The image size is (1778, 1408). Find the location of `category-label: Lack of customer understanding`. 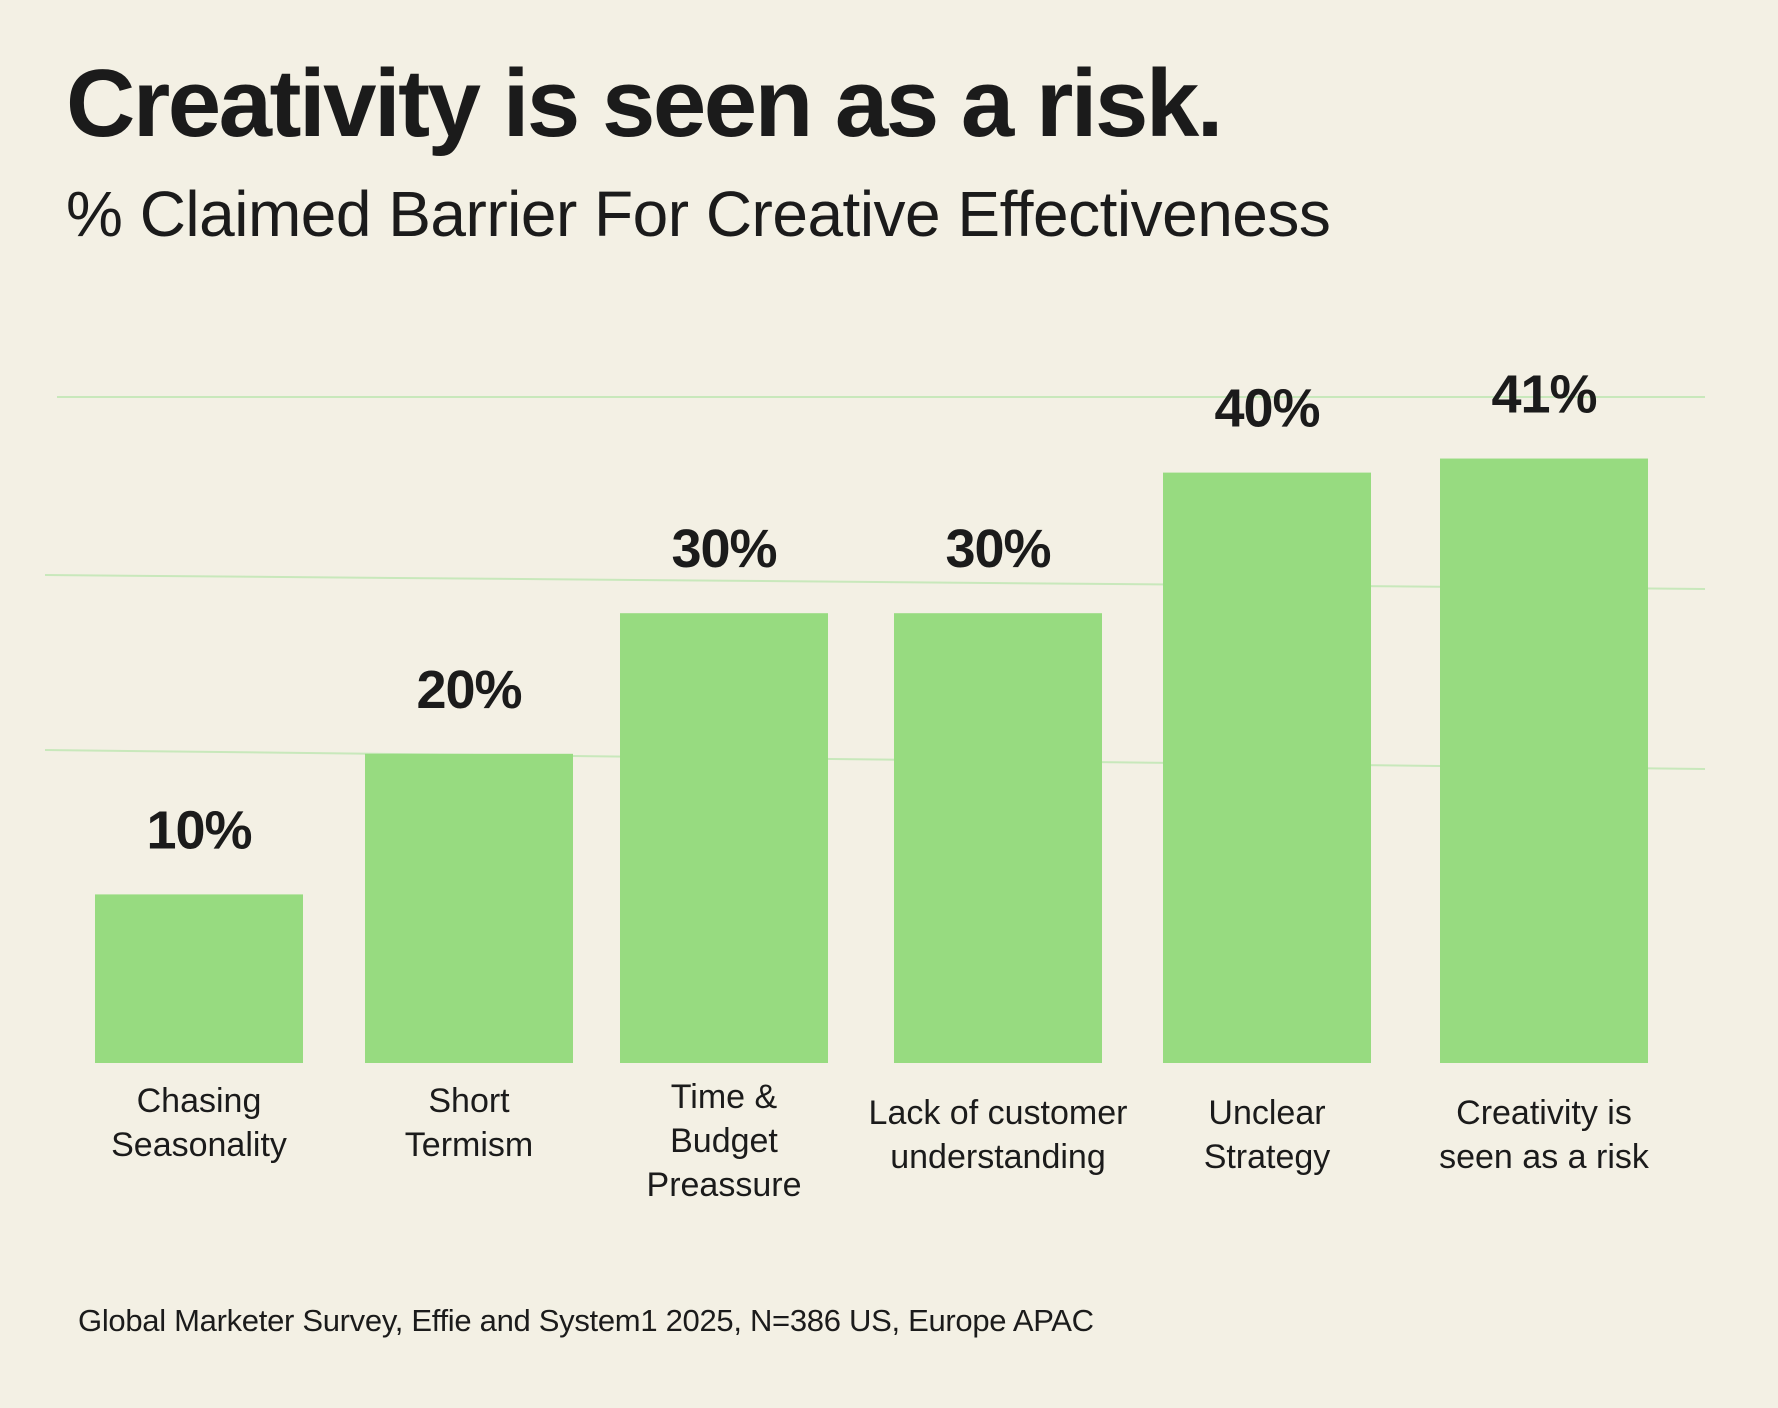

category-label: Lack of customer understanding is located at coordinates (998, 1135).